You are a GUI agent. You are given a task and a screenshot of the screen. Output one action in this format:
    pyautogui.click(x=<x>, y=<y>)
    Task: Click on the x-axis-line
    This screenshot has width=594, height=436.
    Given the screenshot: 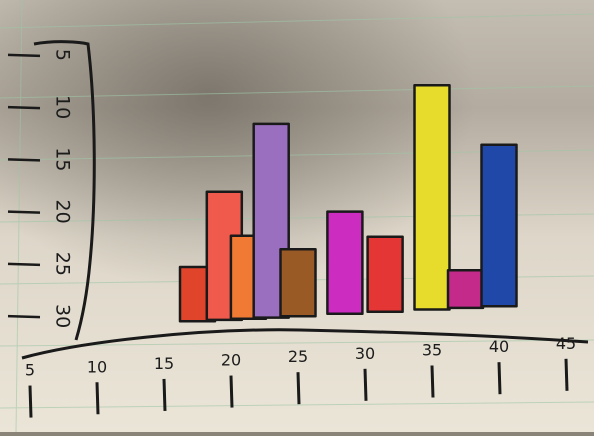 What is the action you would take?
    pyautogui.click(x=305, y=344)
    